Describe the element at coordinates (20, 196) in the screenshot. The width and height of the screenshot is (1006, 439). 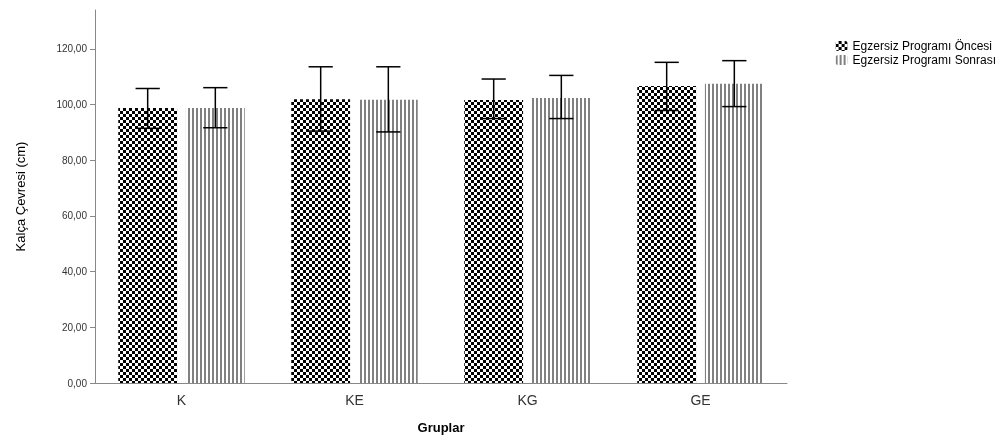
I see `y-axis-title: Kalça Çevresi (cm)` at that location.